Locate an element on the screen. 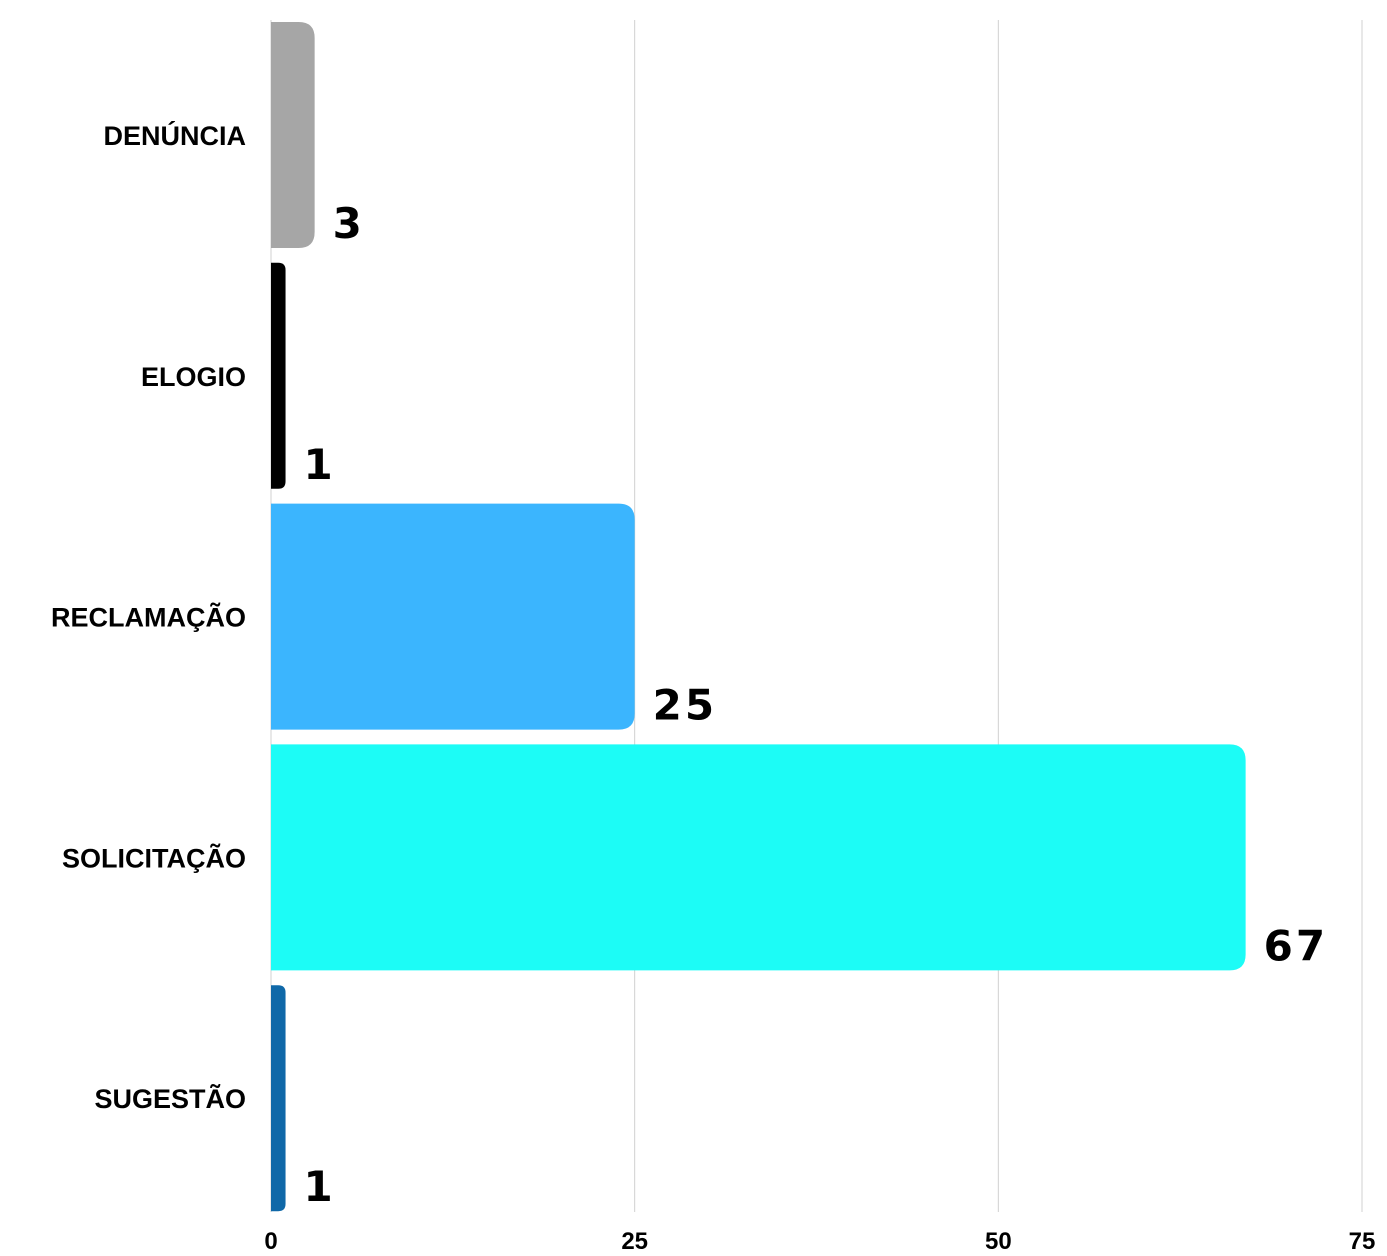 The height and width of the screenshot is (1256, 1387). value-label: 67 is located at coordinates (1296, 945).